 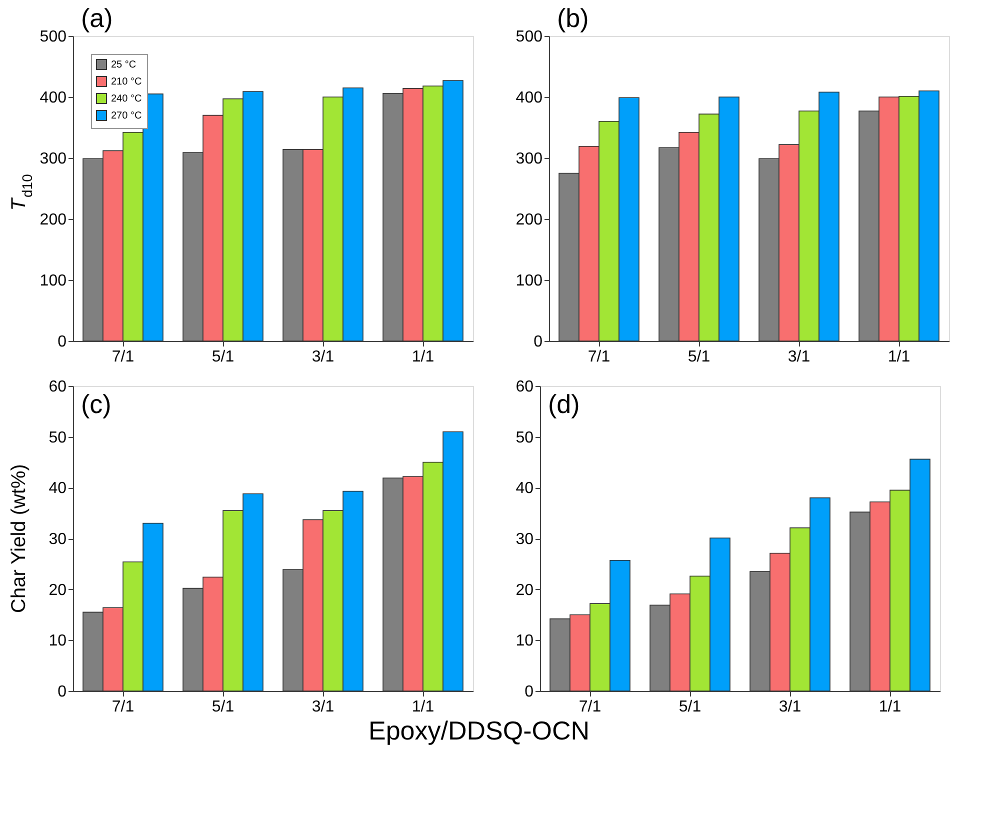 What do you see at coordinates (21, 192) in the screenshot?
I see `y-axis-title: Td10` at bounding box center [21, 192].